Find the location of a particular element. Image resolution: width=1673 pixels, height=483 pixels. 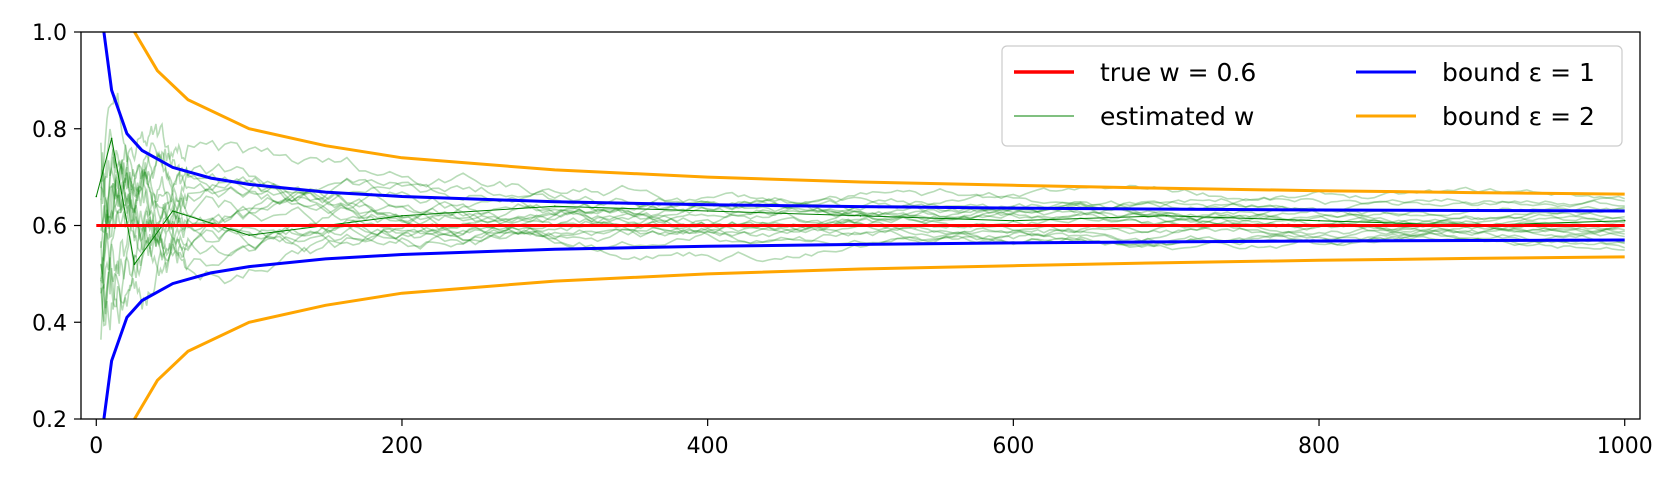

y-tick-label: 0.8 is located at coordinates (49, 130).